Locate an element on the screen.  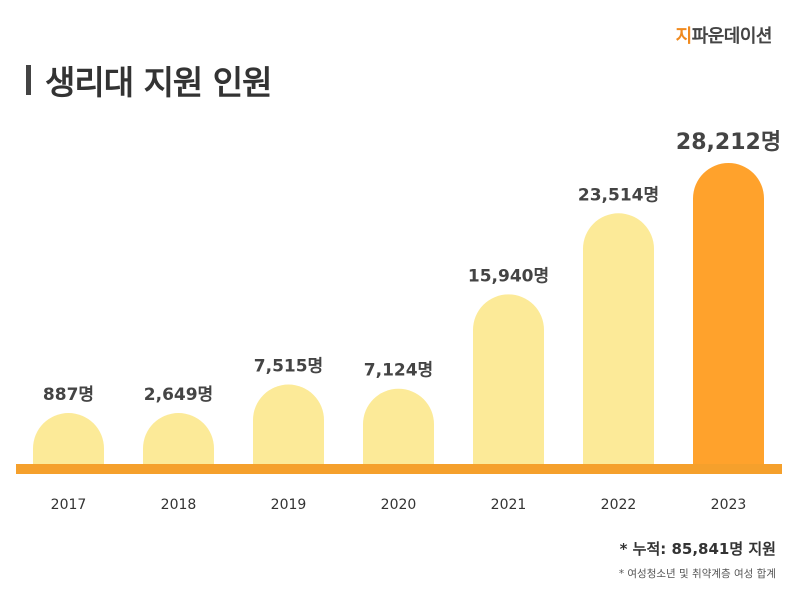
value-label-2021: 15,940명 is located at coordinates (508, 276).